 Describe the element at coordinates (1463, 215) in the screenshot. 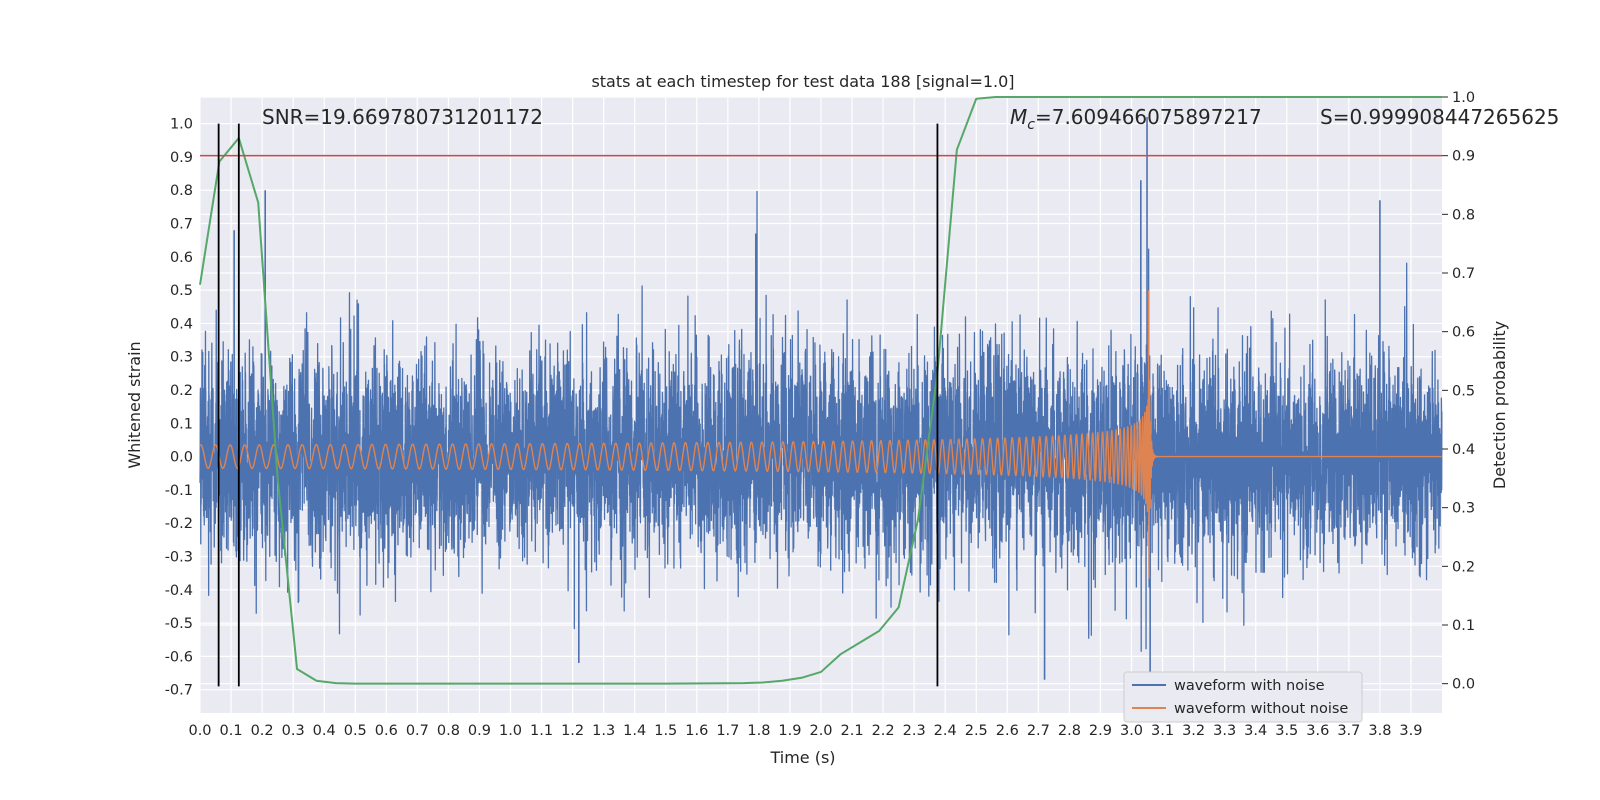

I see `y2-tick-label: 0.8` at that location.